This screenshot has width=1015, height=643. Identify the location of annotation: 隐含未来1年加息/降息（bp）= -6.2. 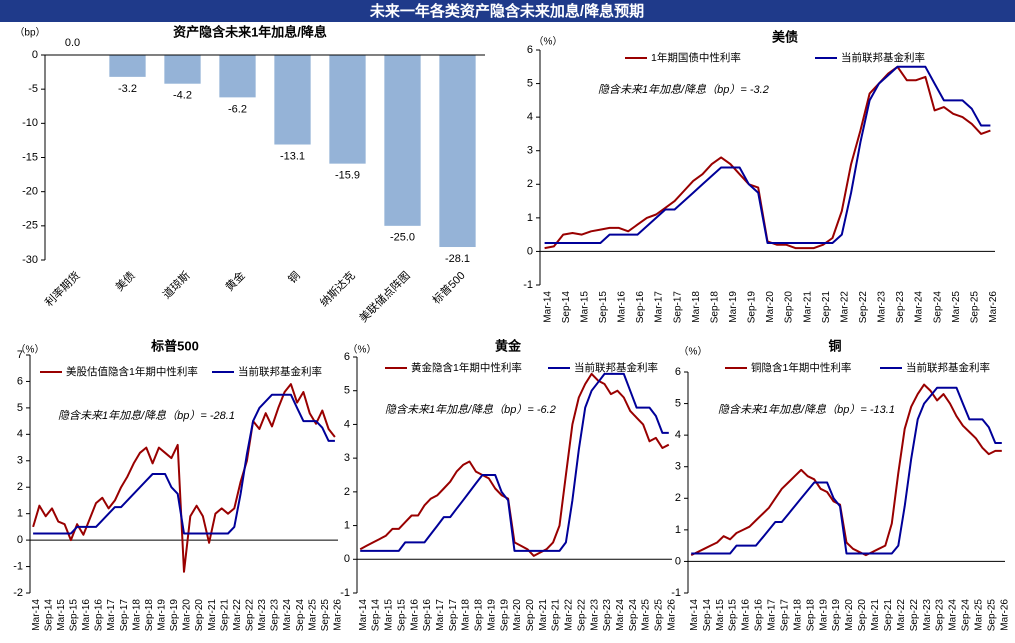
(470, 409).